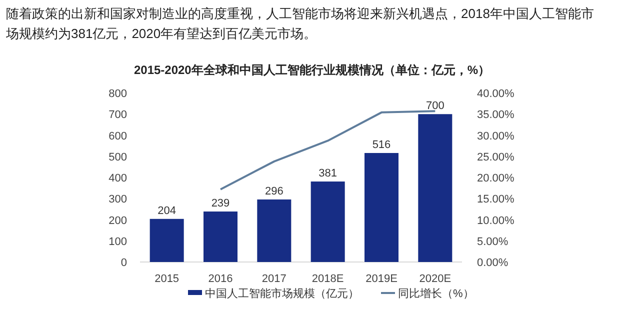 The width and height of the screenshot is (640, 333). Describe the element at coordinates (123, 263) in the screenshot. I see `y-tick-label: 0` at that location.